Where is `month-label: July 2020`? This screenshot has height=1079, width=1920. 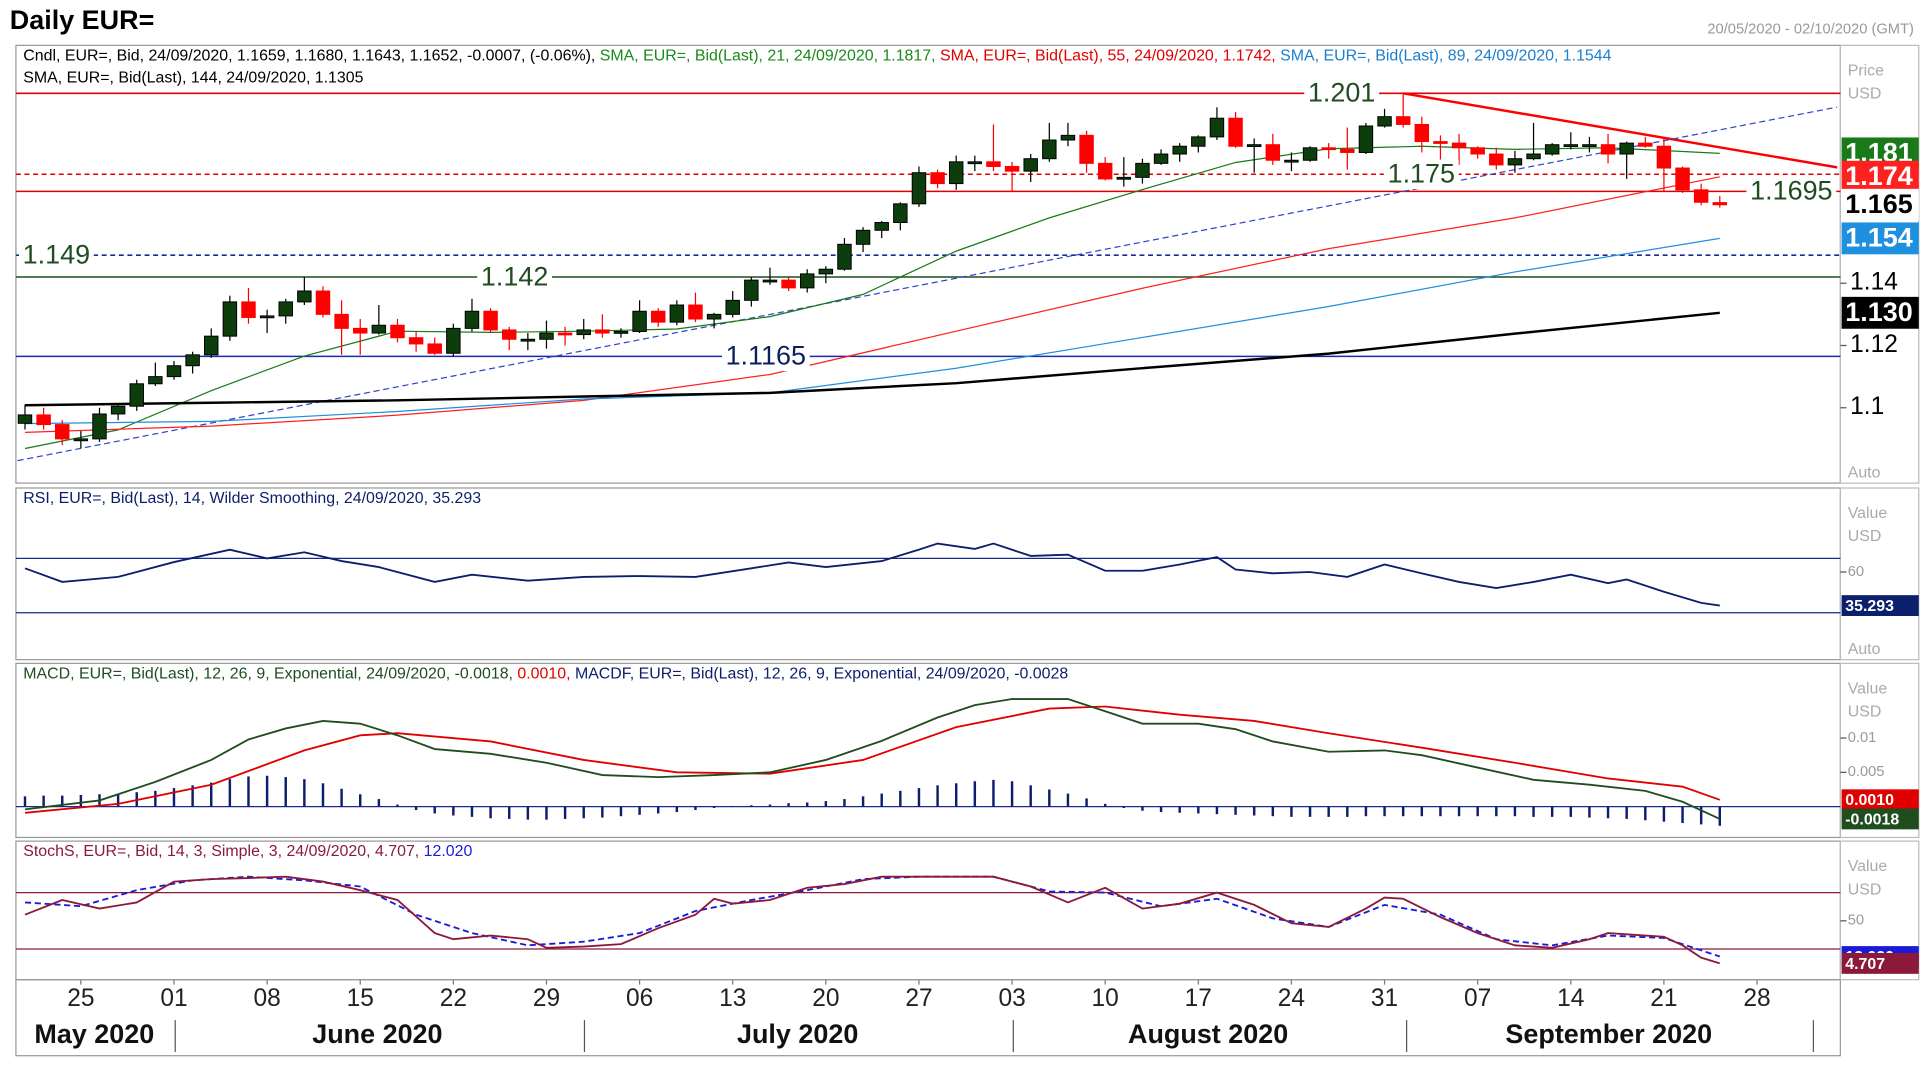 month-label: July 2020 is located at coordinates (797, 1034).